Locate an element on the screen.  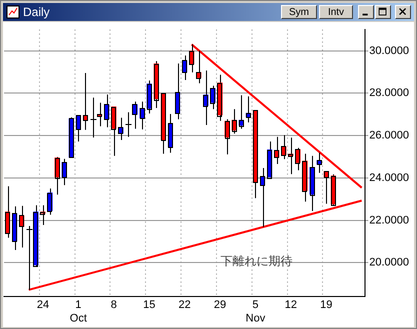
annotation: 下離れに期待 is located at coordinates (256, 261).